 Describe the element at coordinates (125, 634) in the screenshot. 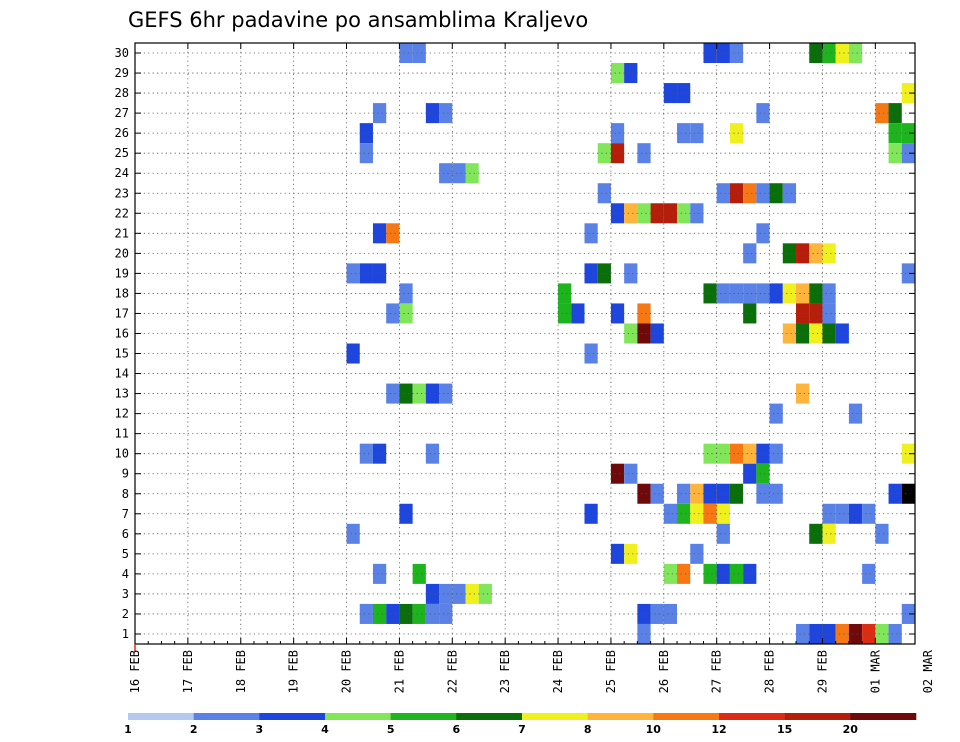

I see `y-tick-label: 1` at that location.